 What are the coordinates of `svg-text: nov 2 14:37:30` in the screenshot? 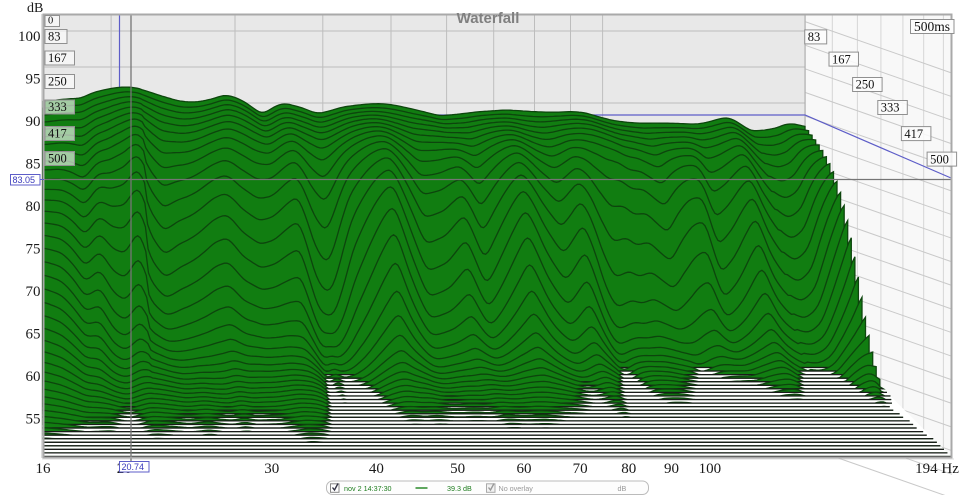 It's located at (368, 488).